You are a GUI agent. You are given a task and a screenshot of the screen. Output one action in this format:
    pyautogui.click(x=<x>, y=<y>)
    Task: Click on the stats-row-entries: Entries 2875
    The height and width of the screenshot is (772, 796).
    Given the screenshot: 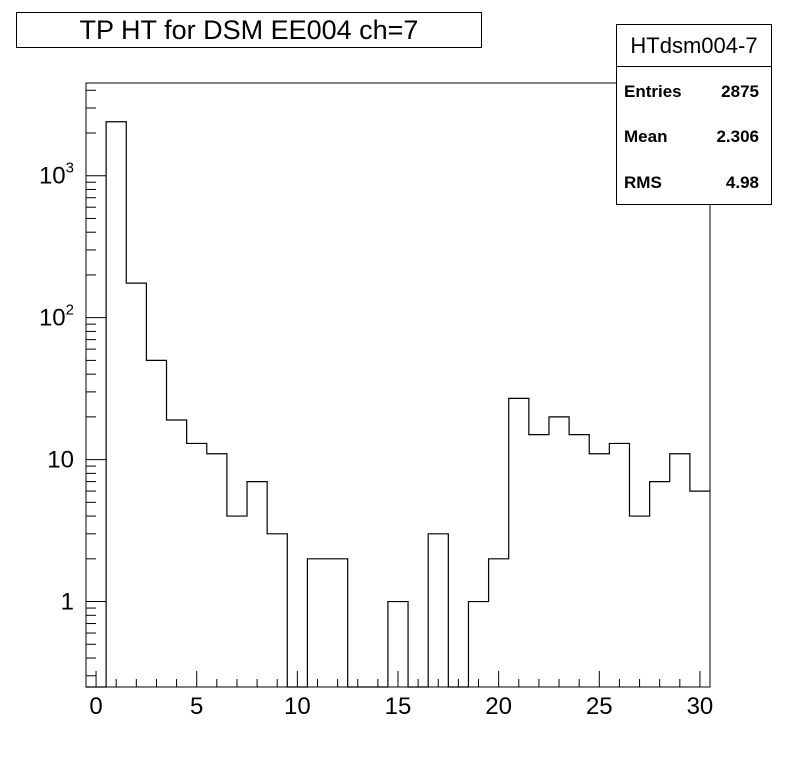 What is the action you would take?
    pyautogui.click(x=694, y=92)
    